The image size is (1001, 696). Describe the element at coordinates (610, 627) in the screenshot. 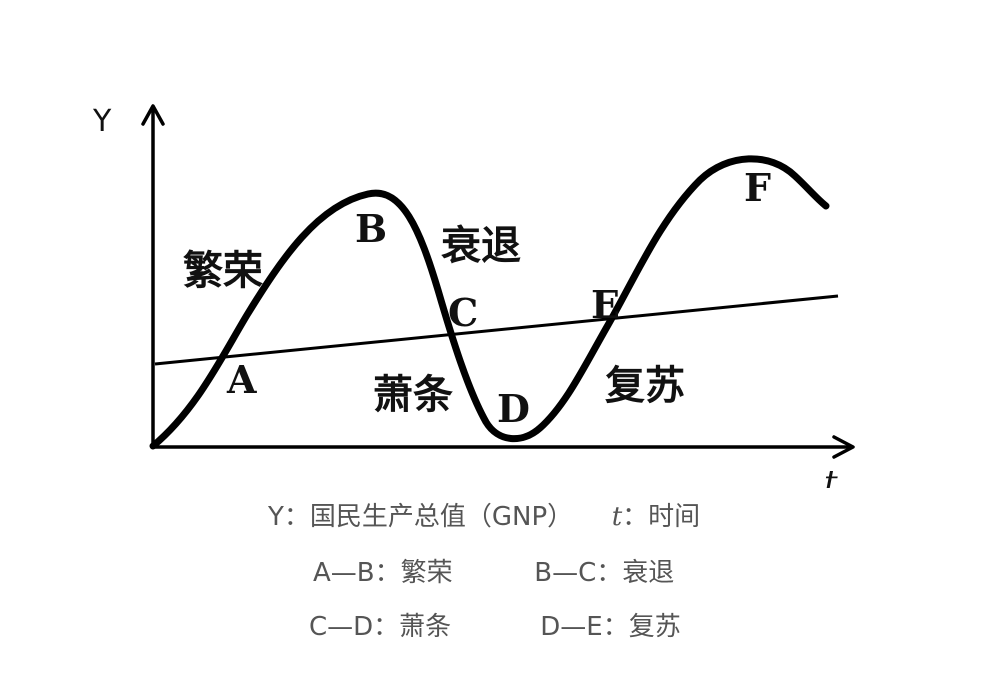

I see `legend-de: D—E：复苏` at that location.